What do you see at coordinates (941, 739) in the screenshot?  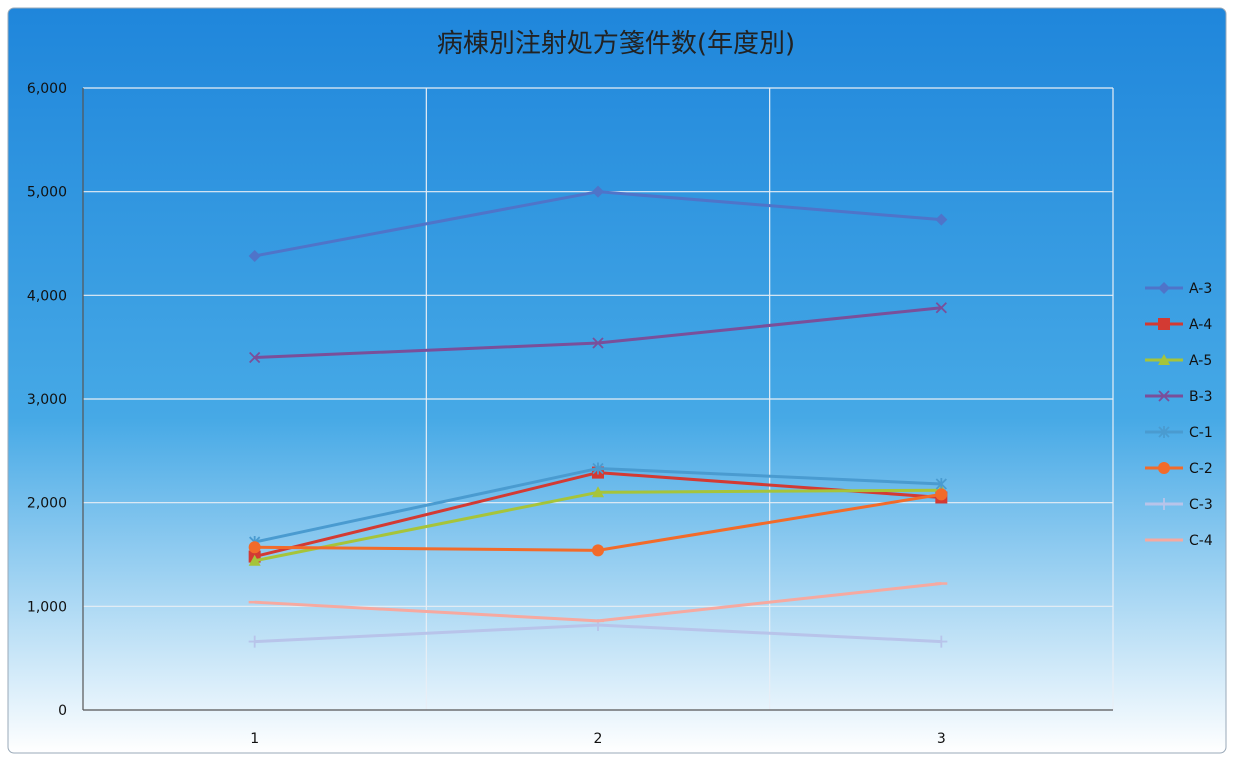 I see `x-tick-label: 3` at bounding box center [941, 739].